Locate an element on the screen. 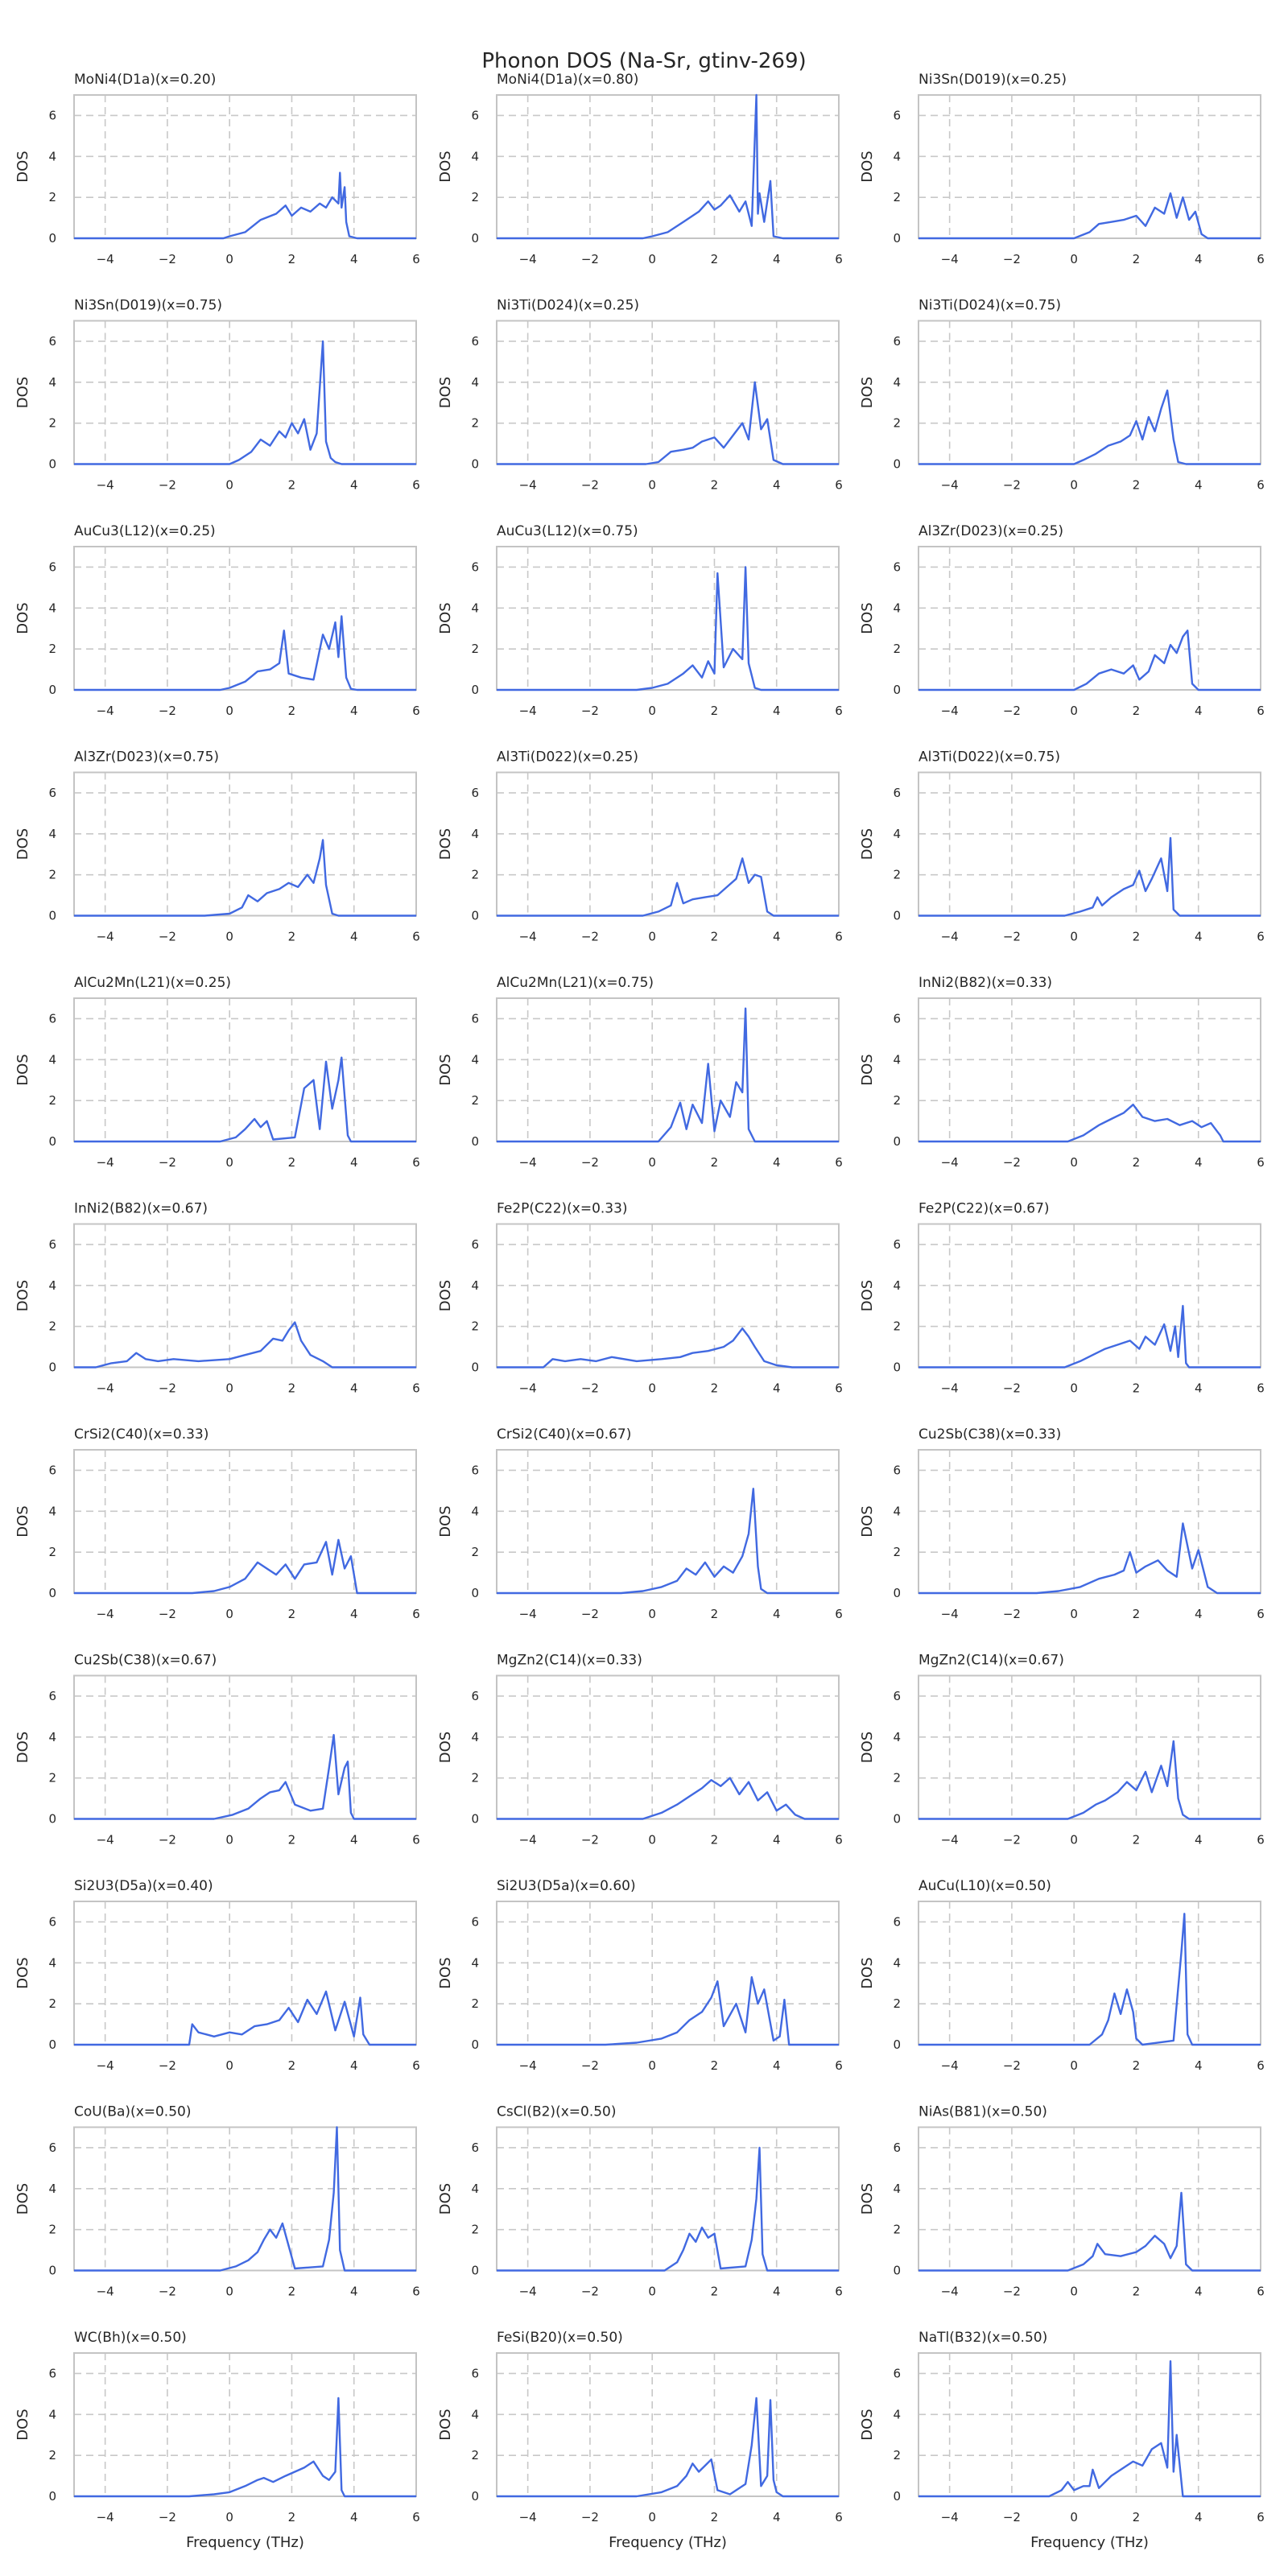 Image resolution: width=1288 pixels, height=2576 pixels. subplot: AuCu3(L12)(x=0.75) −4 −2 0 2 4 6 0 2 4 6 DOS is located at coordinates (640, 620).